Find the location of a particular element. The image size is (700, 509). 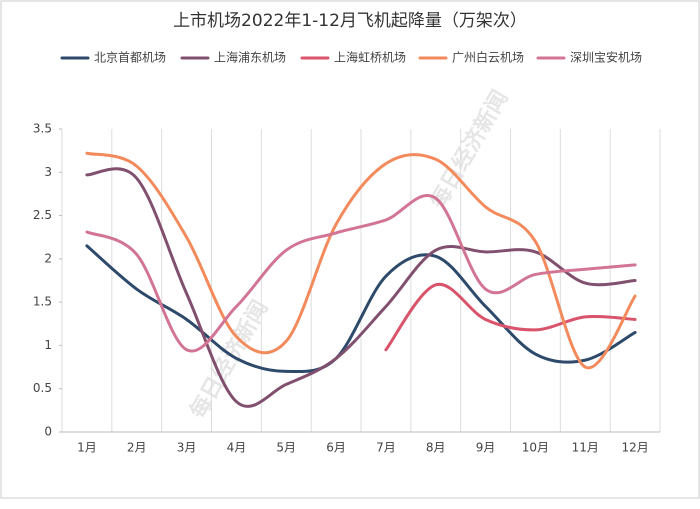

legend-label: 上海浦东机场 is located at coordinates (250, 57).